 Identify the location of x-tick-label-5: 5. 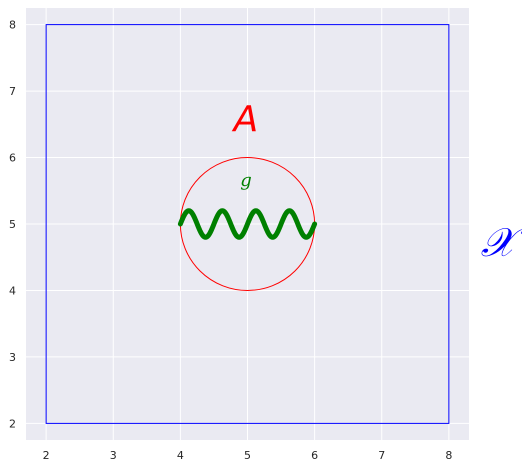
(247, 455).